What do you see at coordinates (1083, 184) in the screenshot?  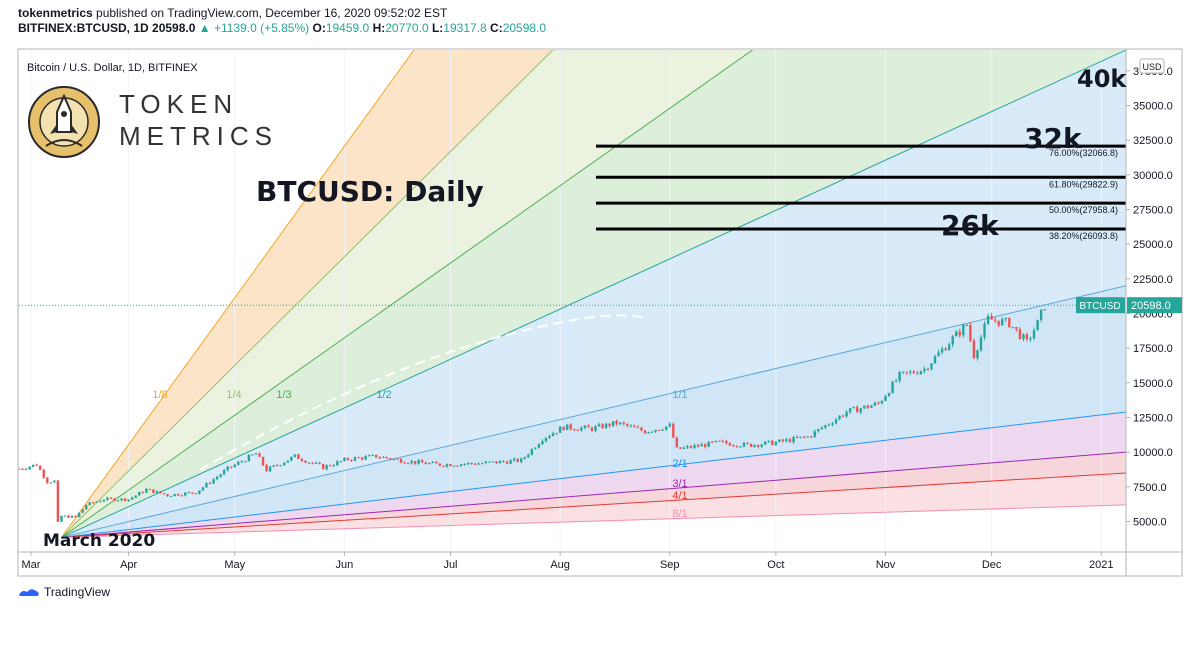 I see `fib-level-label: 61.80%(29822.9)` at bounding box center [1083, 184].